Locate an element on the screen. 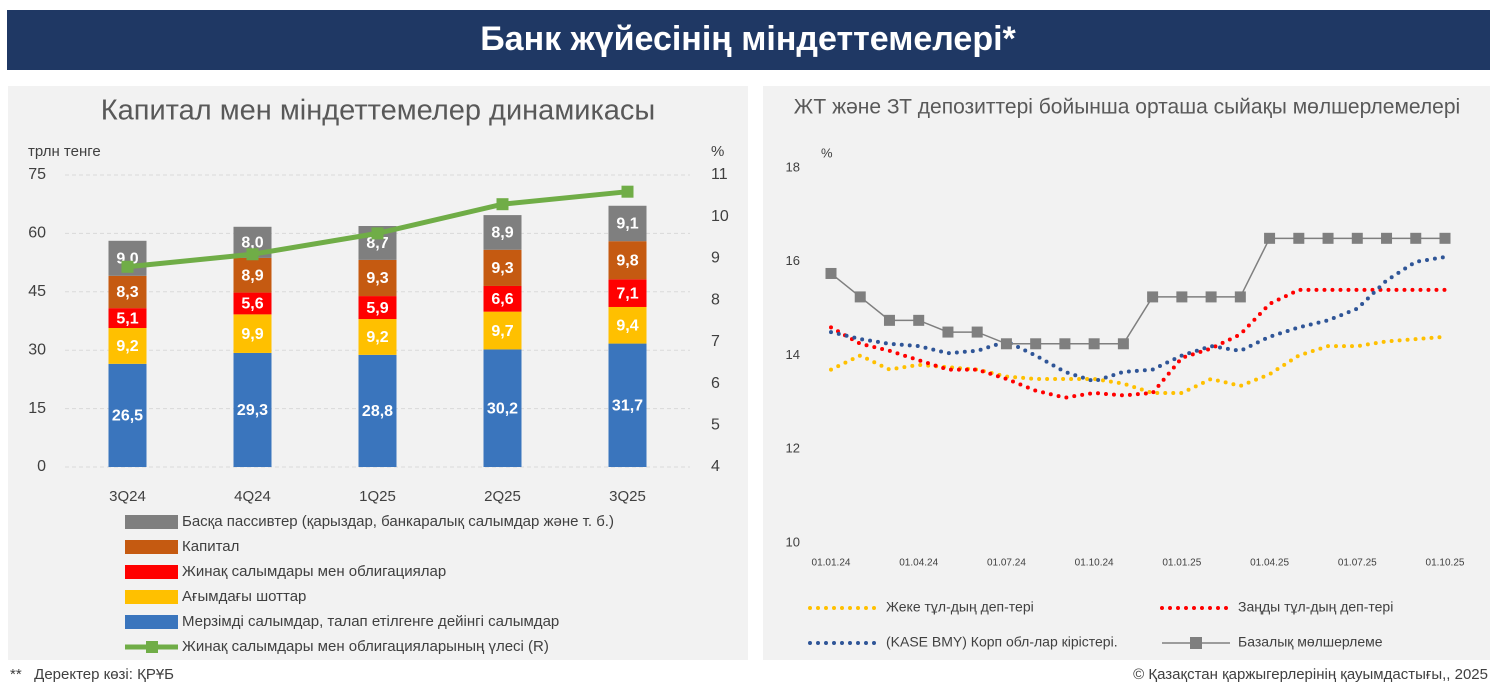  y2-tick-label: 6 is located at coordinates (715, 383).